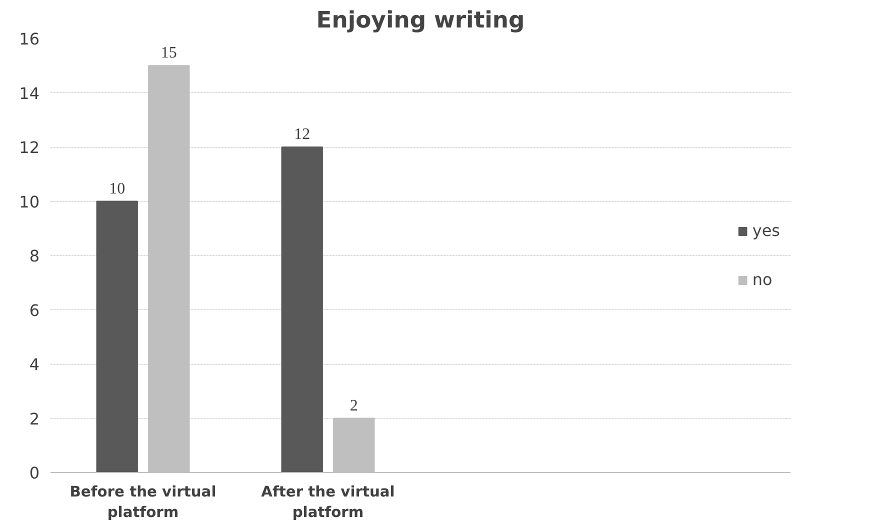  Describe the element at coordinates (117, 189) in the screenshot. I see `data-label: 10` at that location.